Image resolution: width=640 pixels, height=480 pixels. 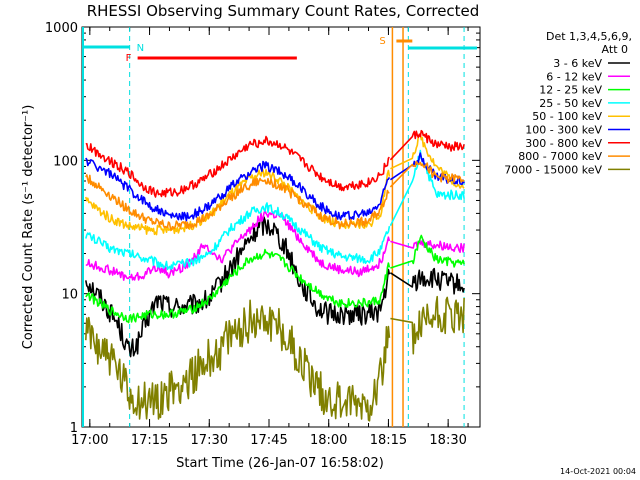 What do you see at coordinates (74, 428) in the screenshot?
I see `y-tick-label: 1` at bounding box center [74, 428].